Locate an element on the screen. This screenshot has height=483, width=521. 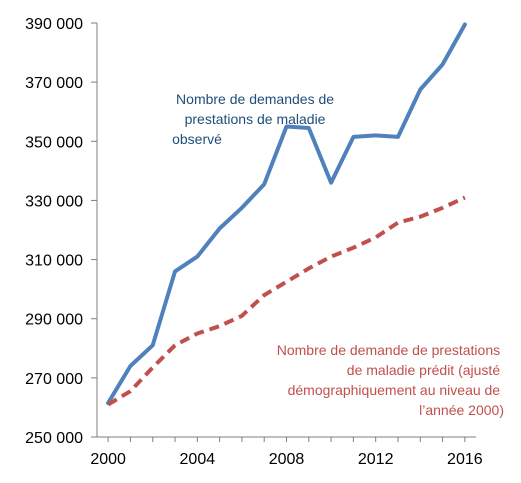
y-tick-label: 330 000 is located at coordinates (54, 201).